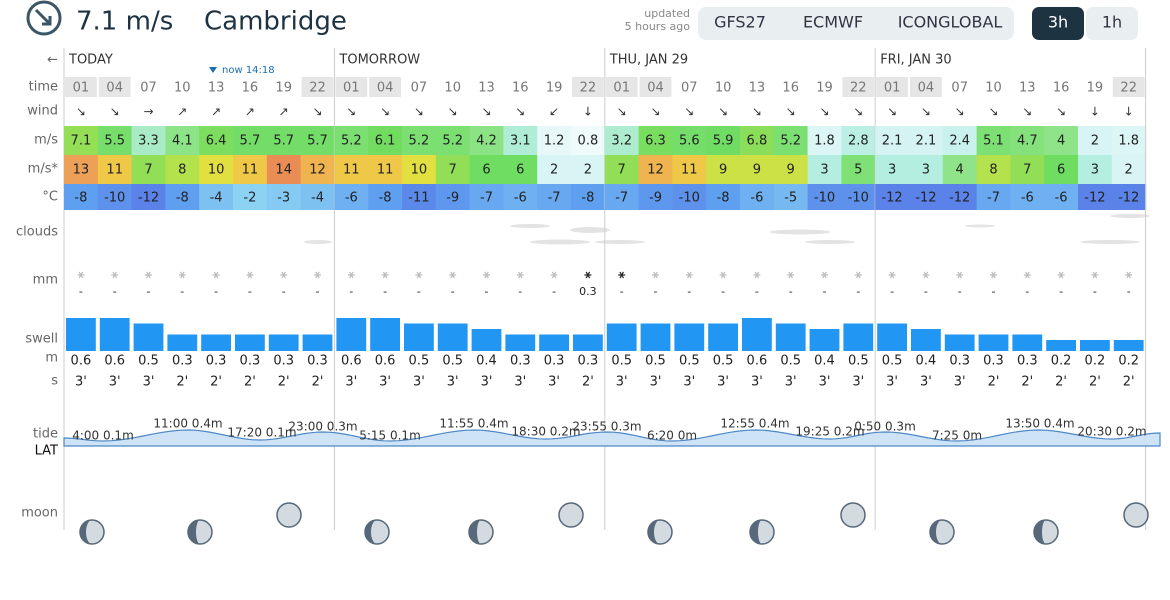  What do you see at coordinates (289, 515) in the screenshot?
I see `moon` at bounding box center [289, 515].